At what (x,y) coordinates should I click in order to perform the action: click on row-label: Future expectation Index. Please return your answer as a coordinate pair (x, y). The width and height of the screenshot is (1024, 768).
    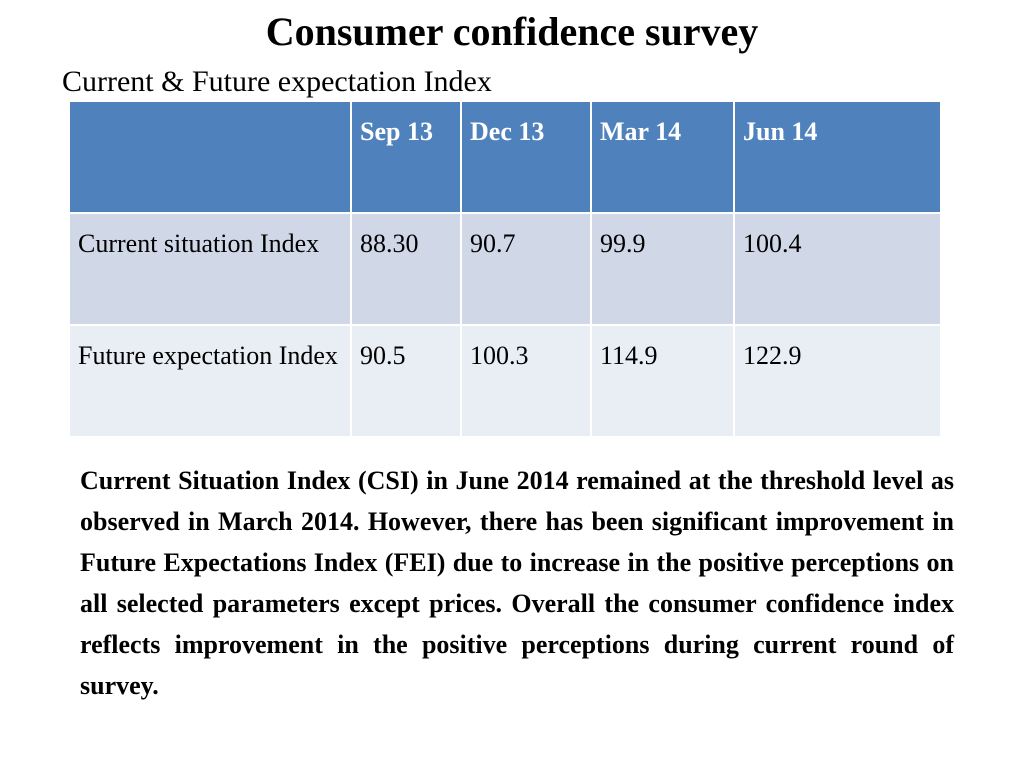
    Looking at the image, I should click on (210, 381).